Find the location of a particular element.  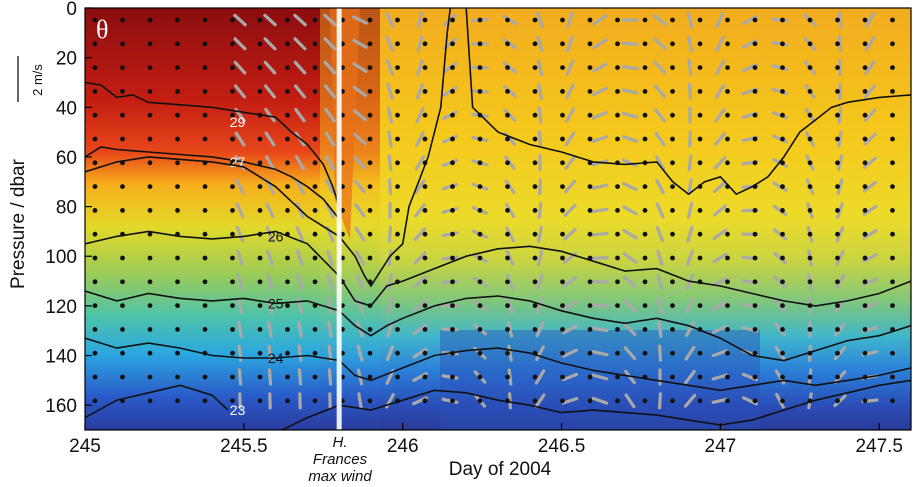

isotherm-label: 26 is located at coordinates (276, 236).